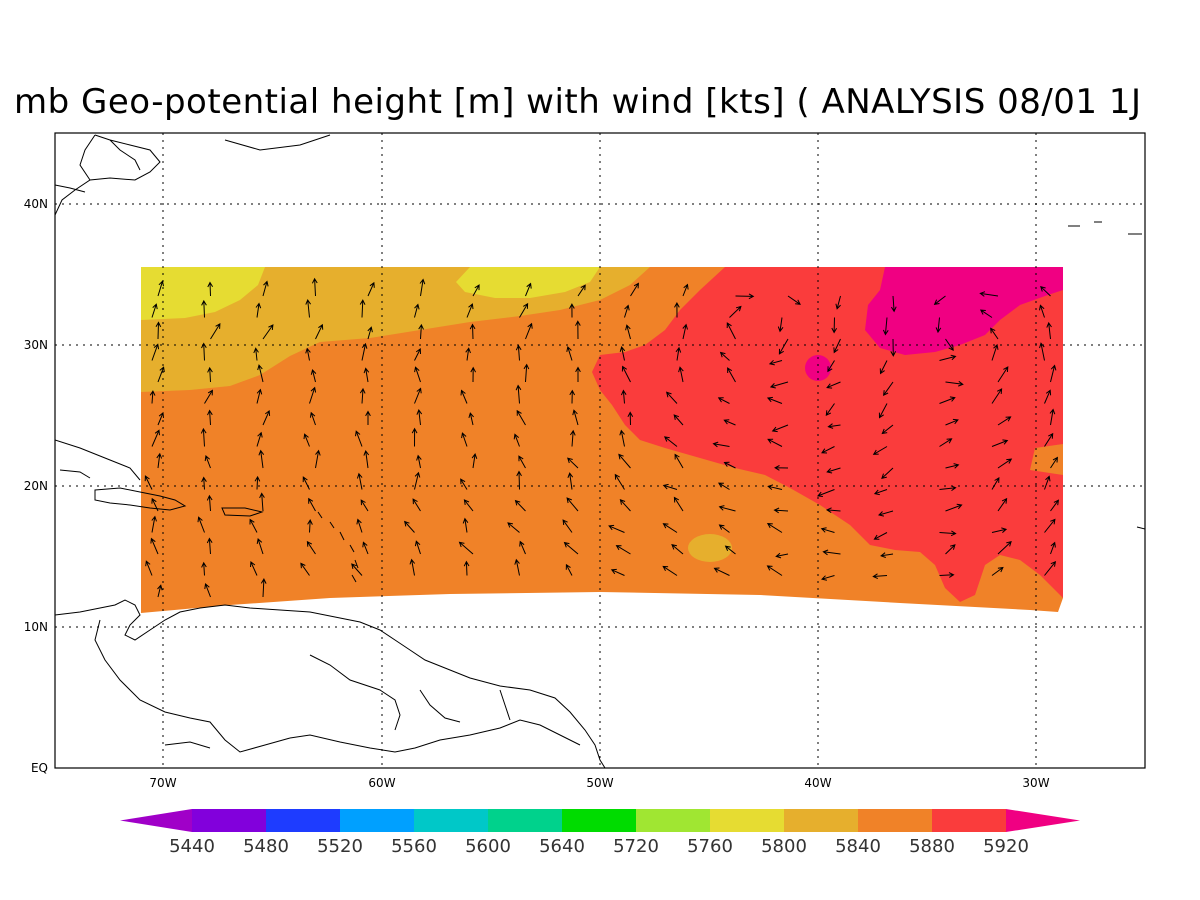  I want to click on field-tan-patch, so click(710, 548).